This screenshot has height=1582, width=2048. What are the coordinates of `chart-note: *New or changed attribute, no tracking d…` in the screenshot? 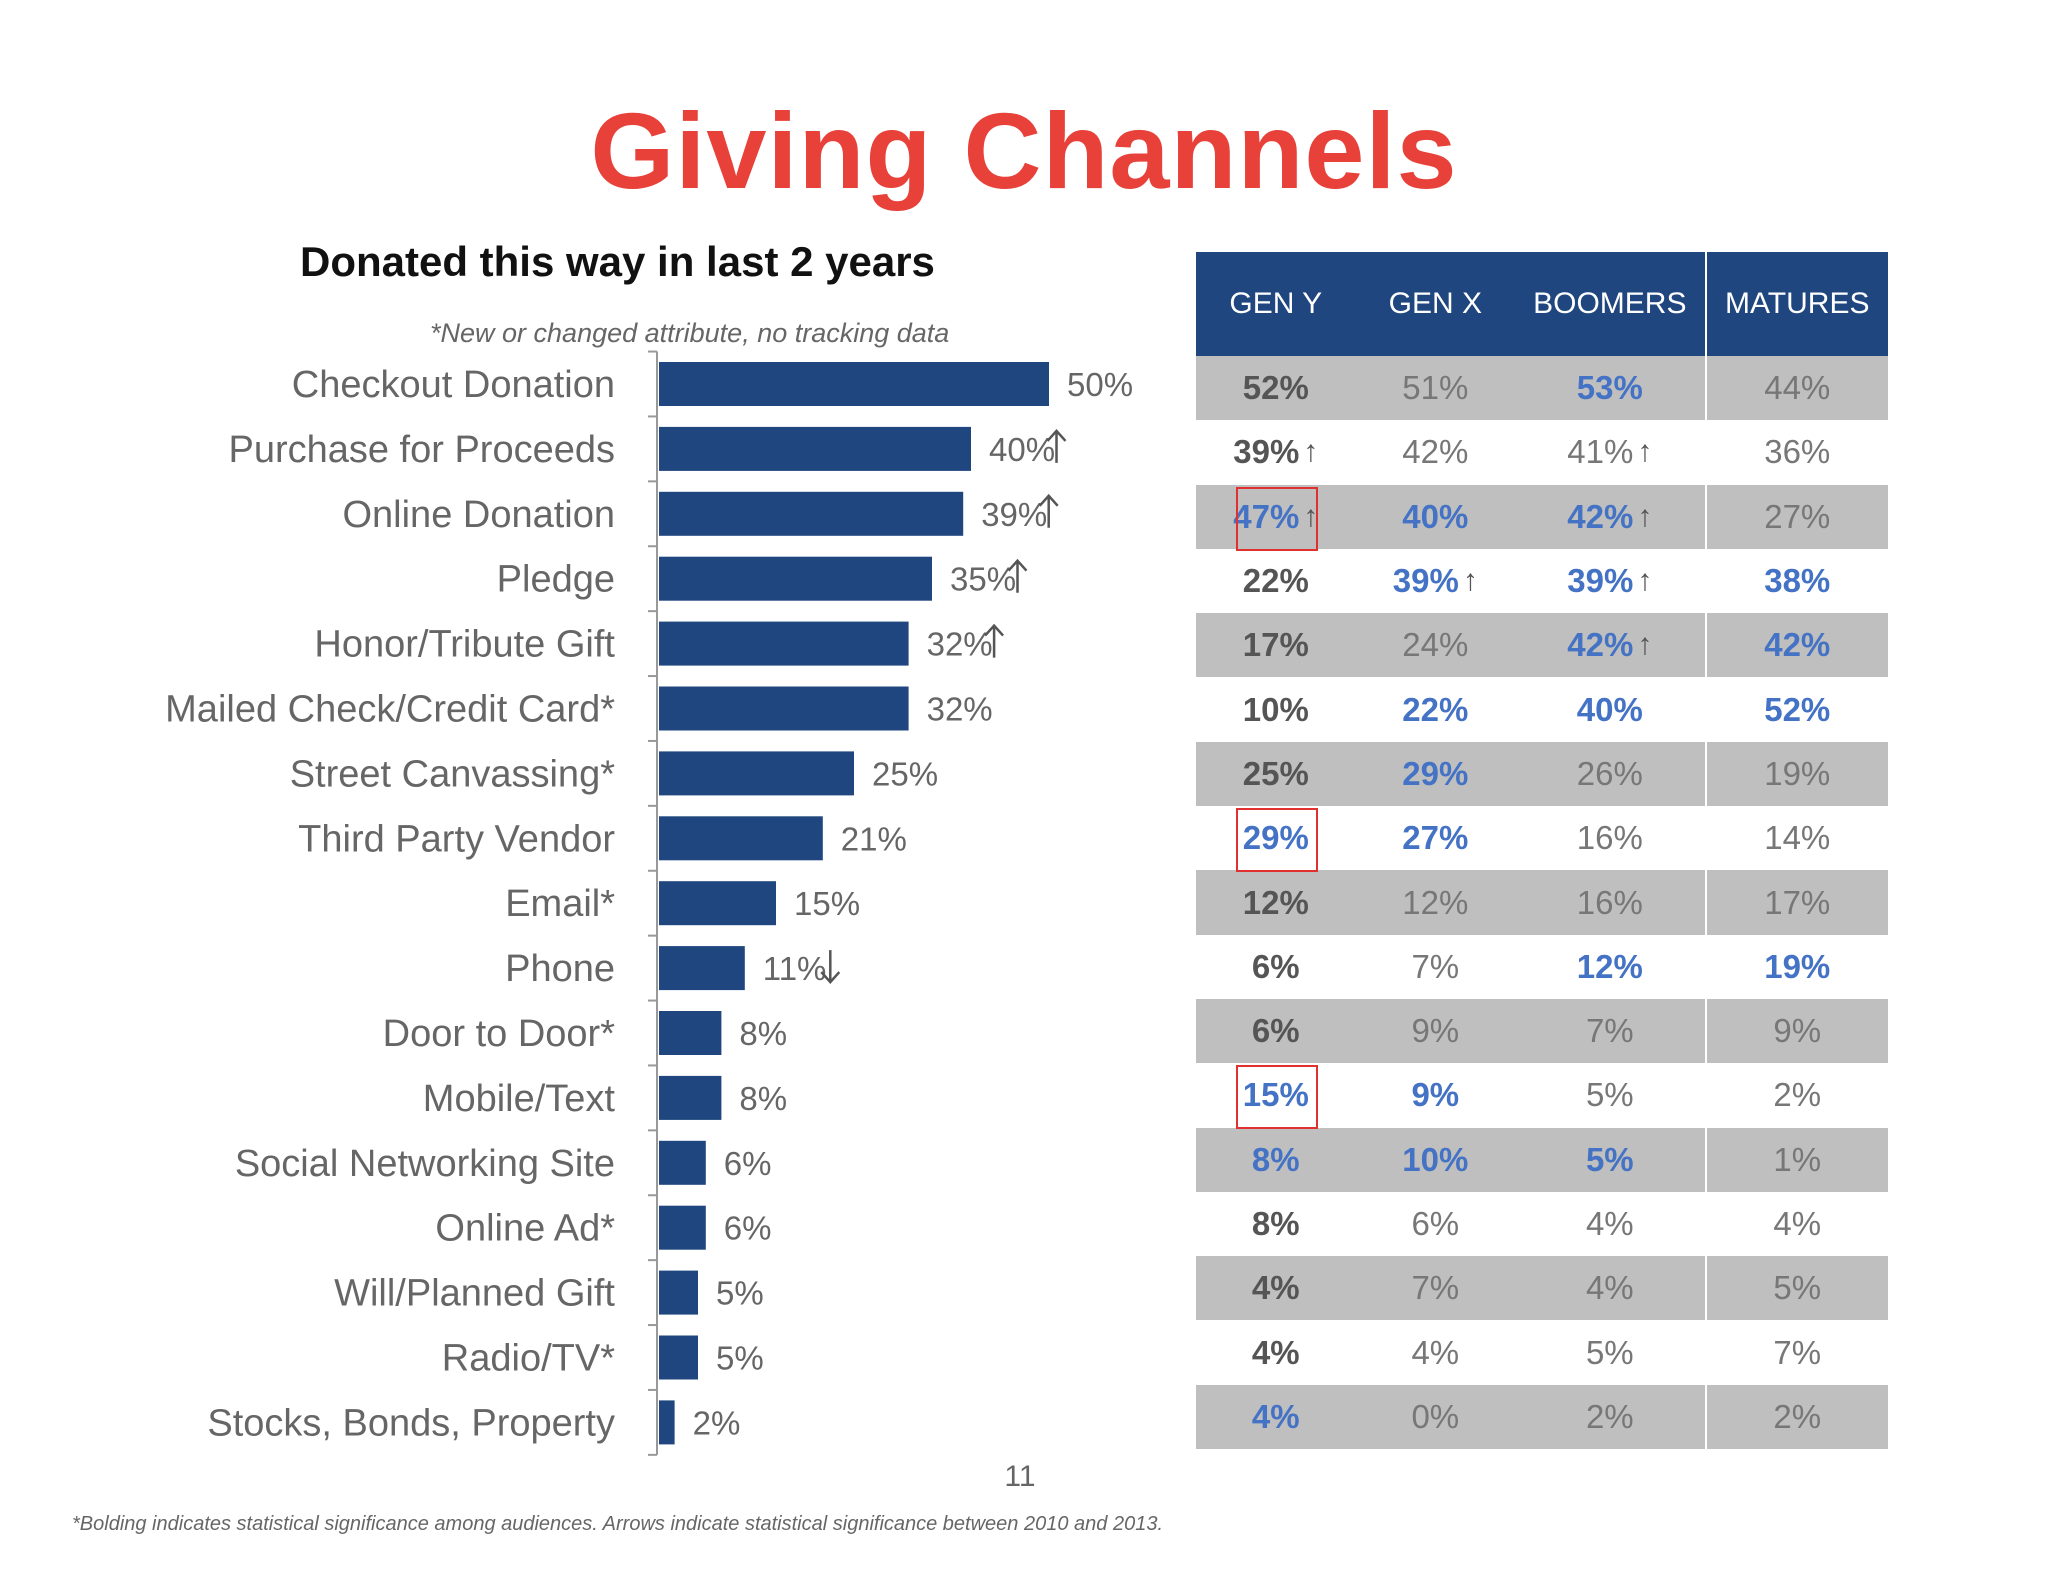 It's located at (690, 333).